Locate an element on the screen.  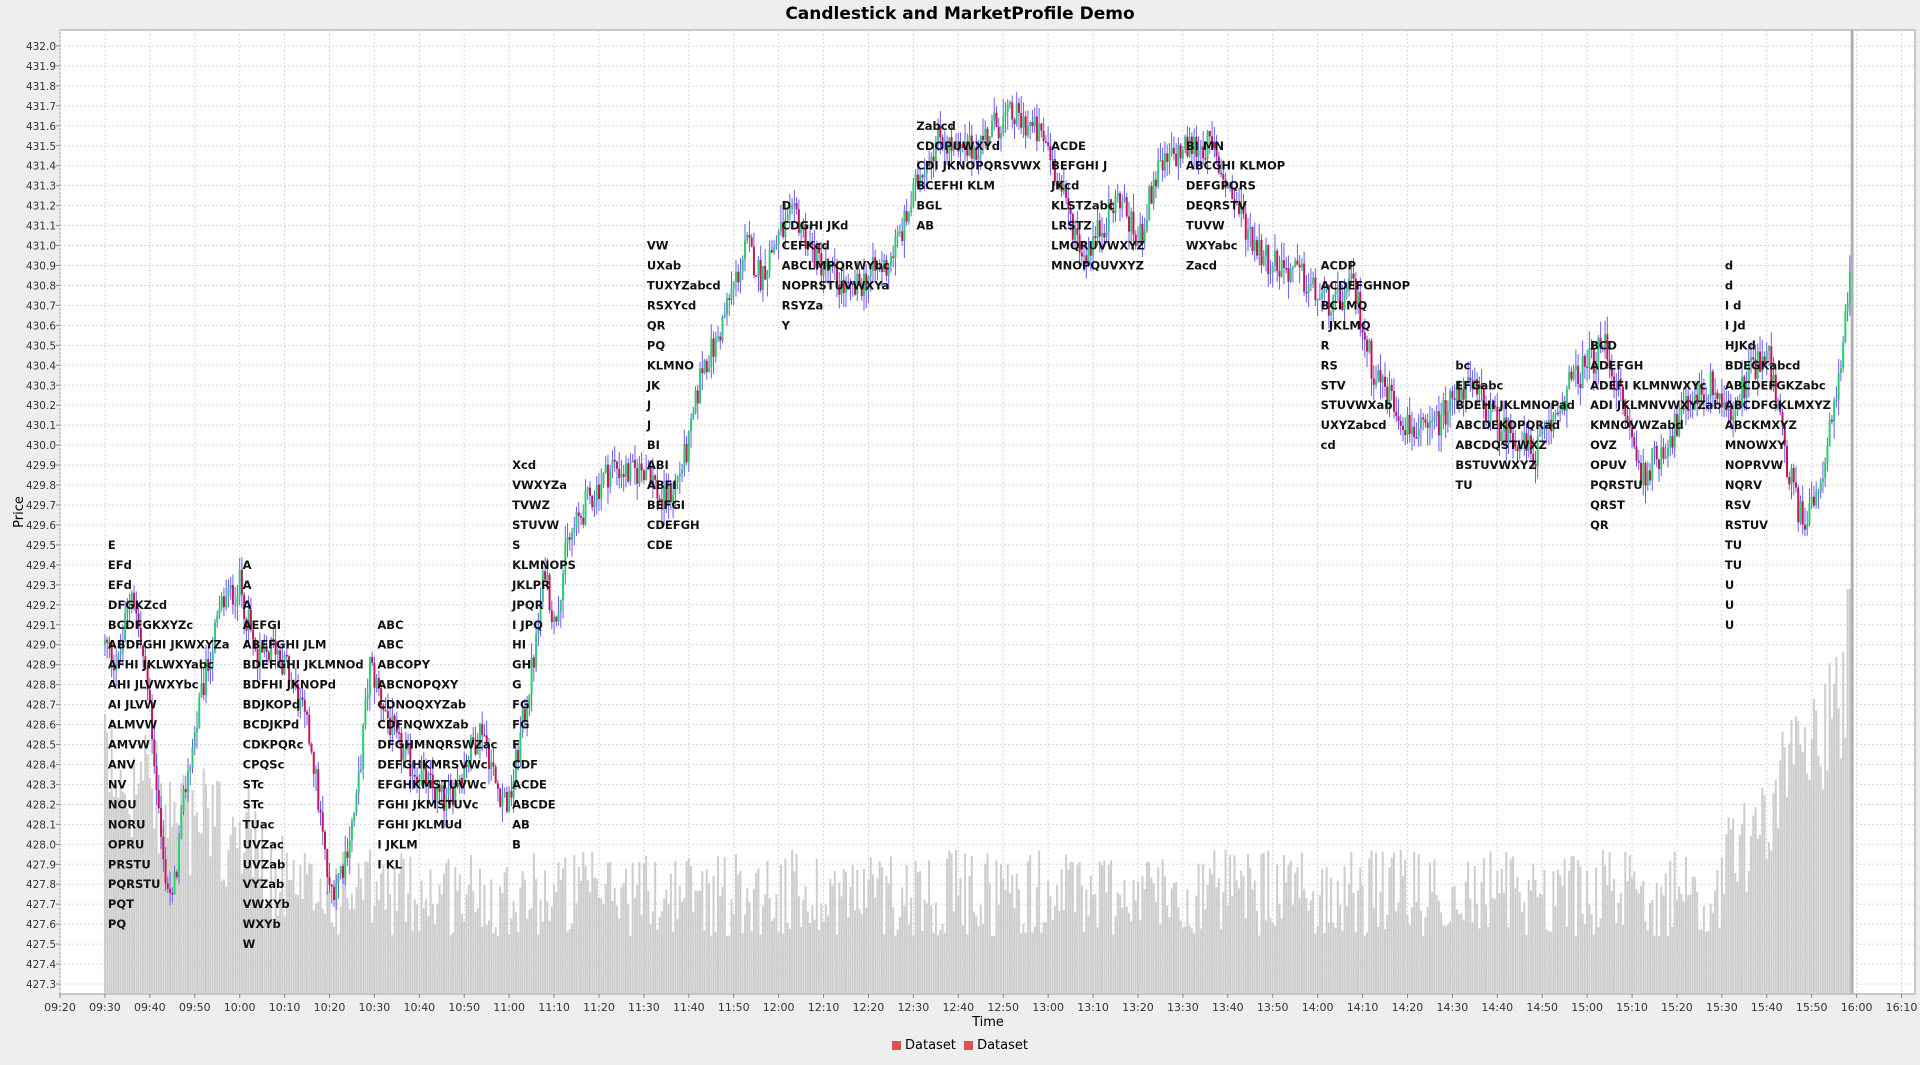
x-tick-label: 14:10 is located at coordinates (1363, 1007).